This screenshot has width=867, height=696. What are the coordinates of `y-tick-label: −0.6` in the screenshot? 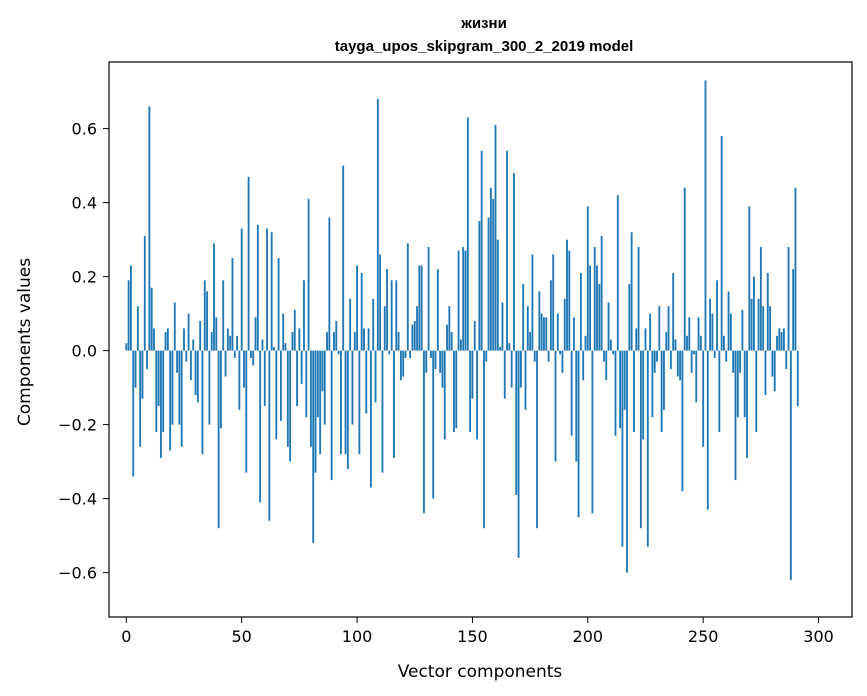 It's located at (77, 573).